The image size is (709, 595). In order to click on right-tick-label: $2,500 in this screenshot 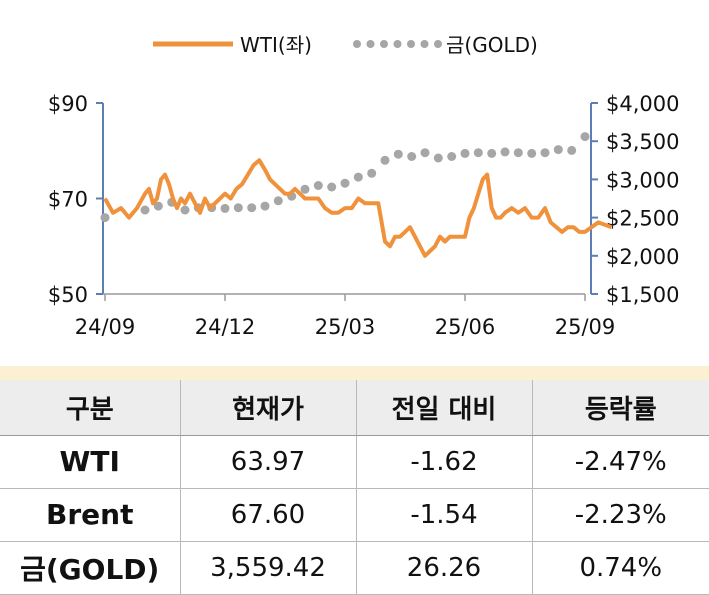, I will do `click(642, 219)`.